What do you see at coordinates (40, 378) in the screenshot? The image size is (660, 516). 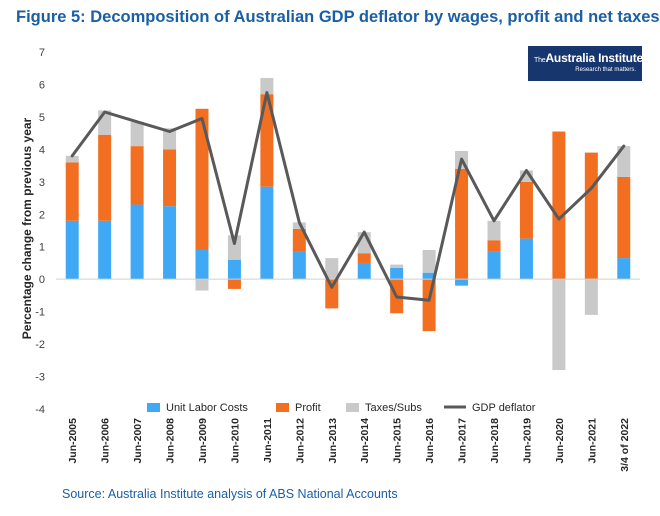 I see `y-tick-label: -3` at bounding box center [40, 378].